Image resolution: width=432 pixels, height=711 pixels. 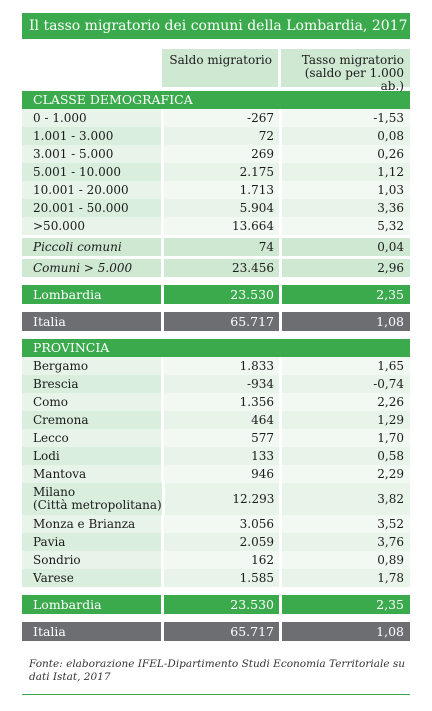 I want to click on table-row: Lecco 577 1,70, so click(x=216, y=438).